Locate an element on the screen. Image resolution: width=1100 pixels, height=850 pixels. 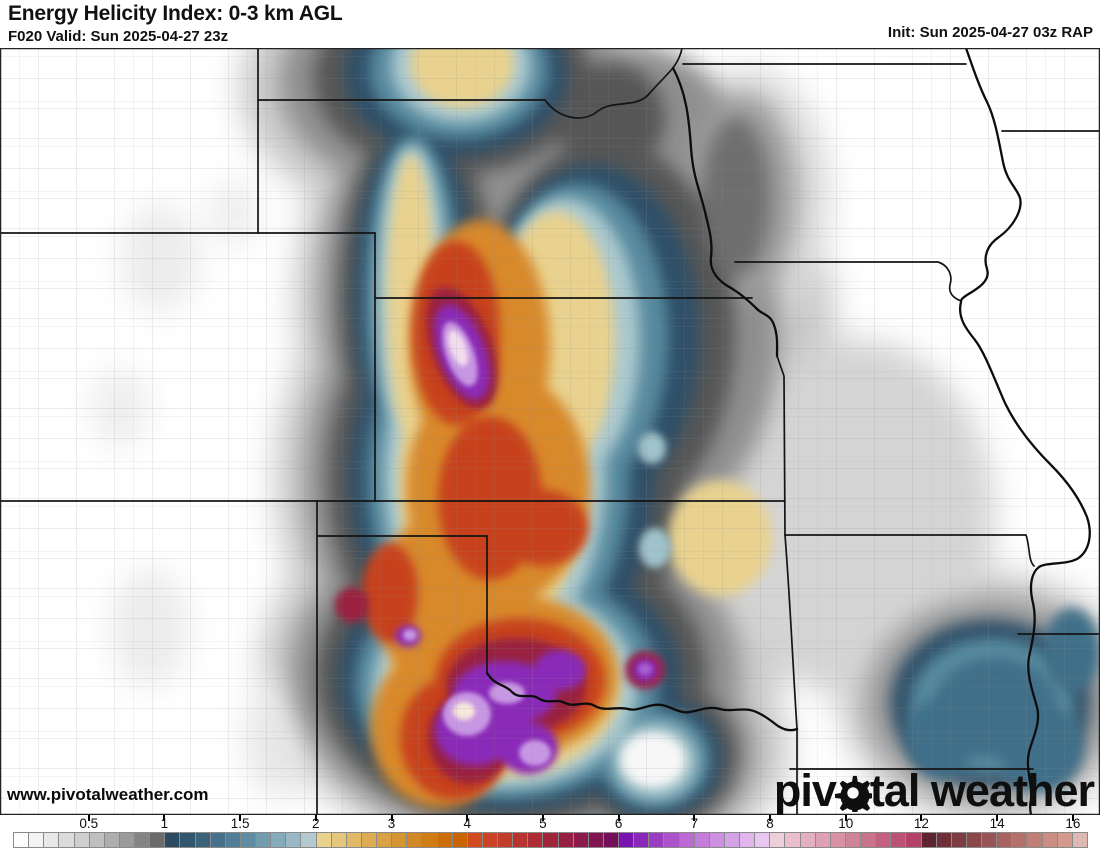
logo-text-left: piv is located at coordinates (805, 790).